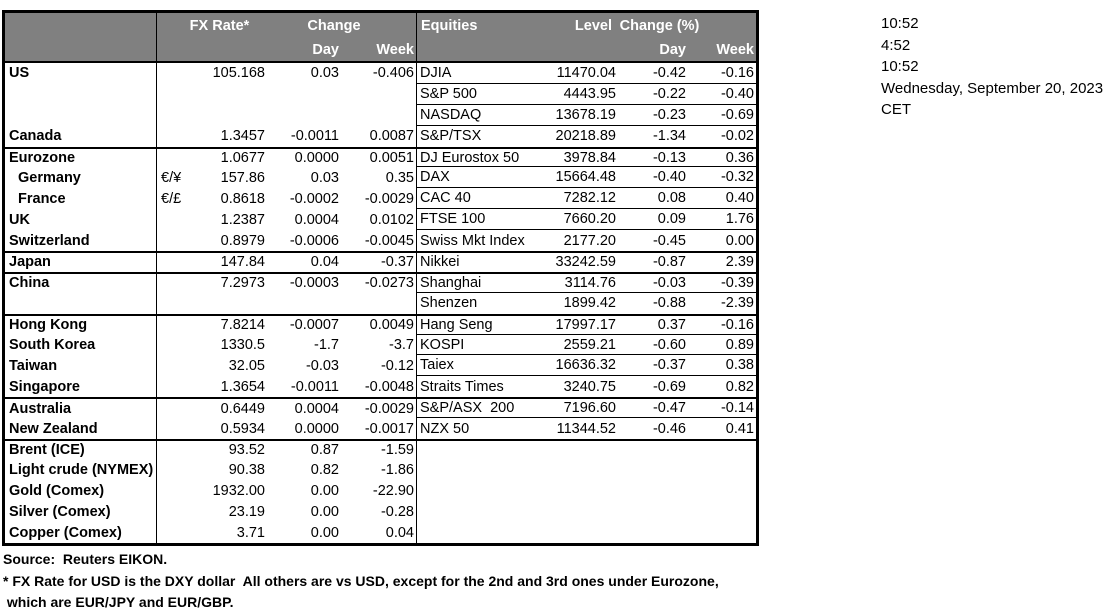 This screenshot has height=614, width=1107. What do you see at coordinates (389, 428) in the screenshot?
I see `fx-week-change-cell: -0.0017` at bounding box center [389, 428].